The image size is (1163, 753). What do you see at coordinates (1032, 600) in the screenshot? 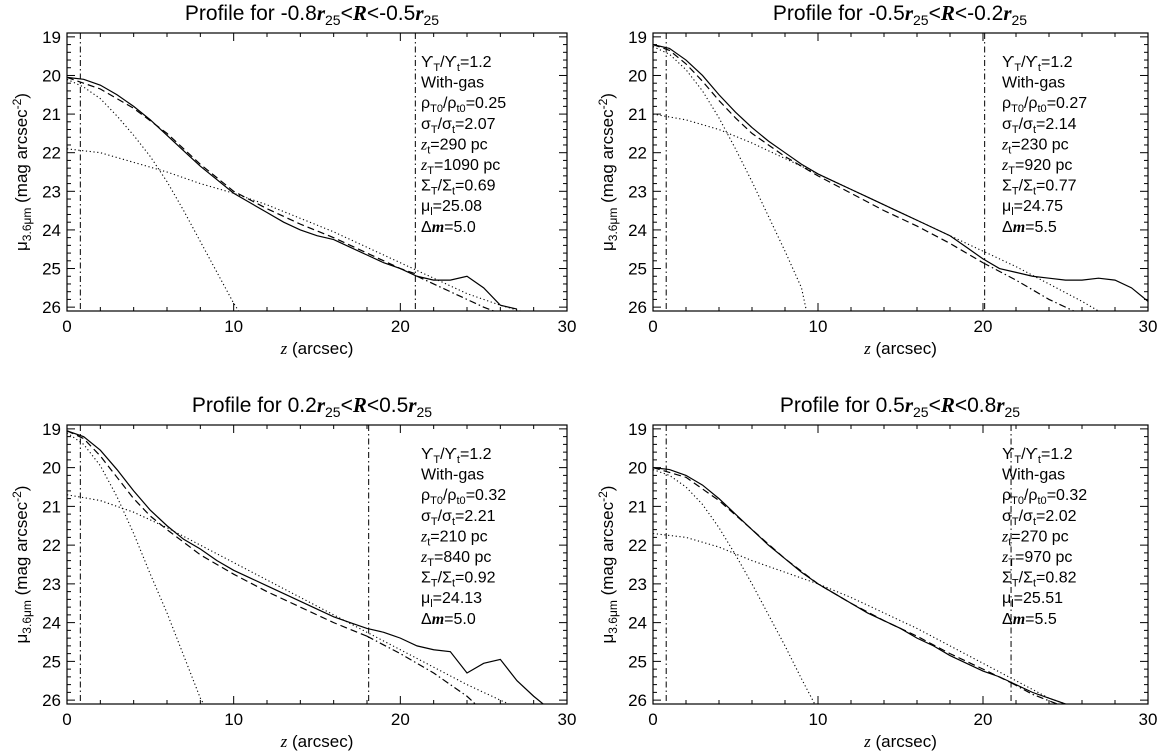
I see `parameter-annotation: μl=25.51` at bounding box center [1032, 600].